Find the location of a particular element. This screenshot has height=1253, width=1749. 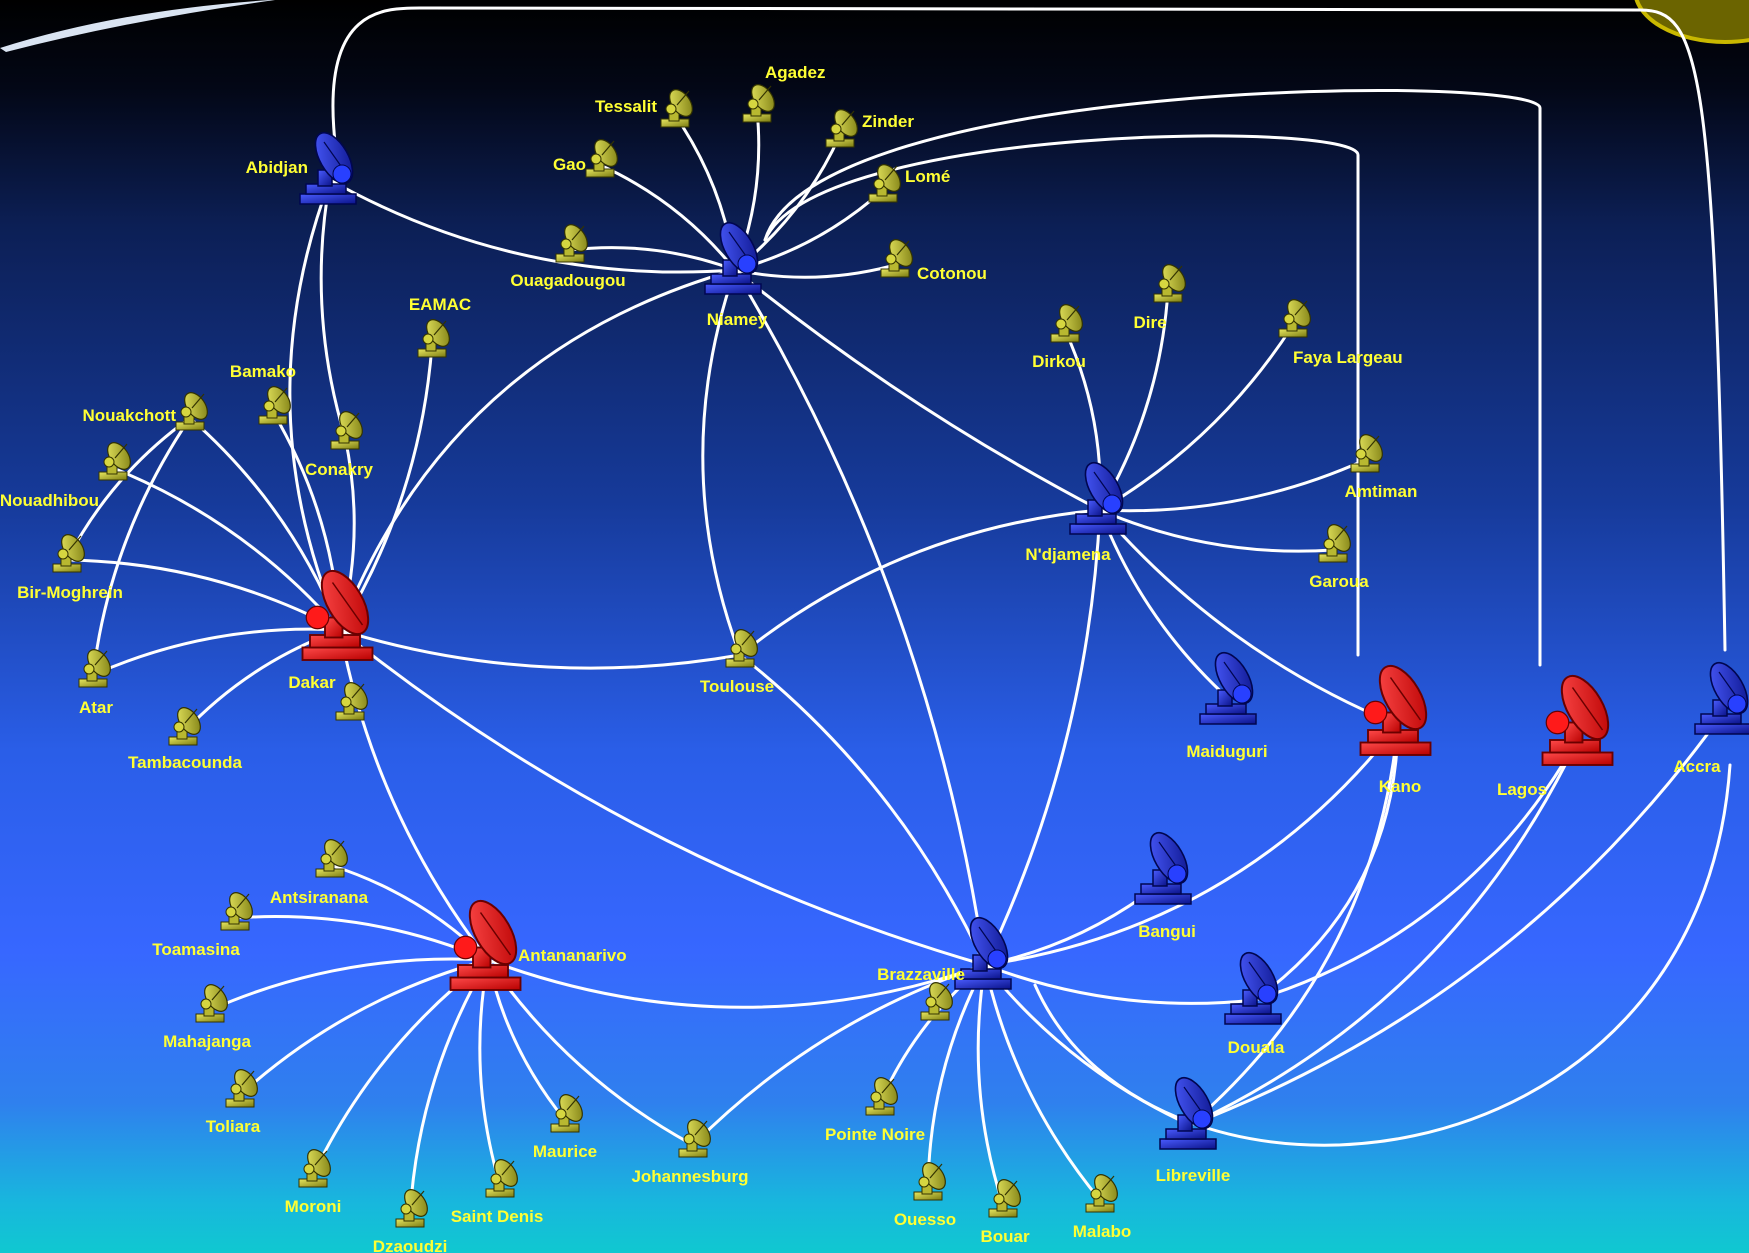

label-kano: Kano is located at coordinates (1400, 786).